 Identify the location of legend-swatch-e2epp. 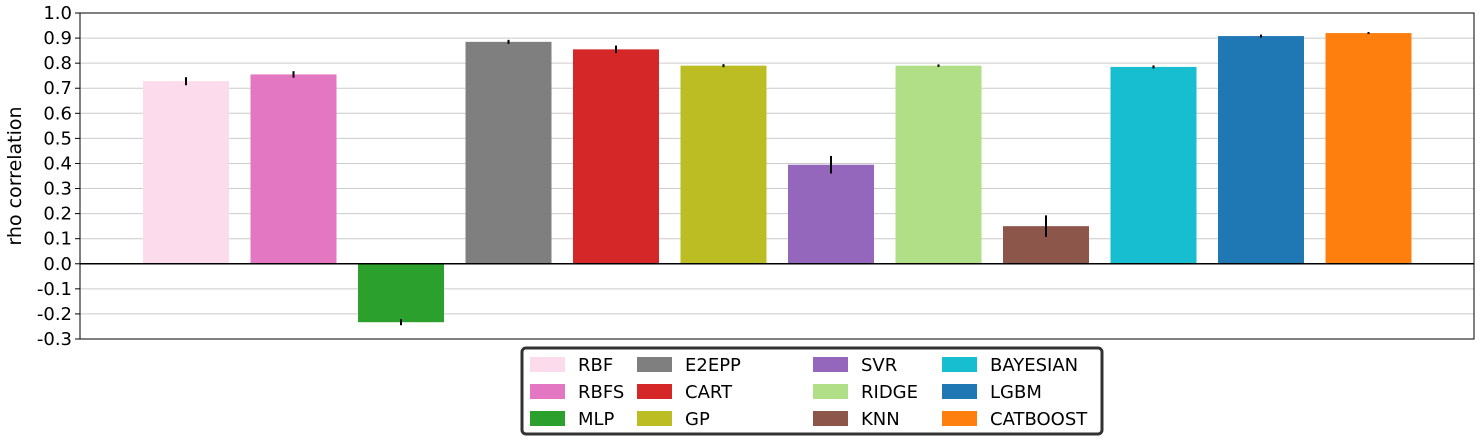
(654, 364).